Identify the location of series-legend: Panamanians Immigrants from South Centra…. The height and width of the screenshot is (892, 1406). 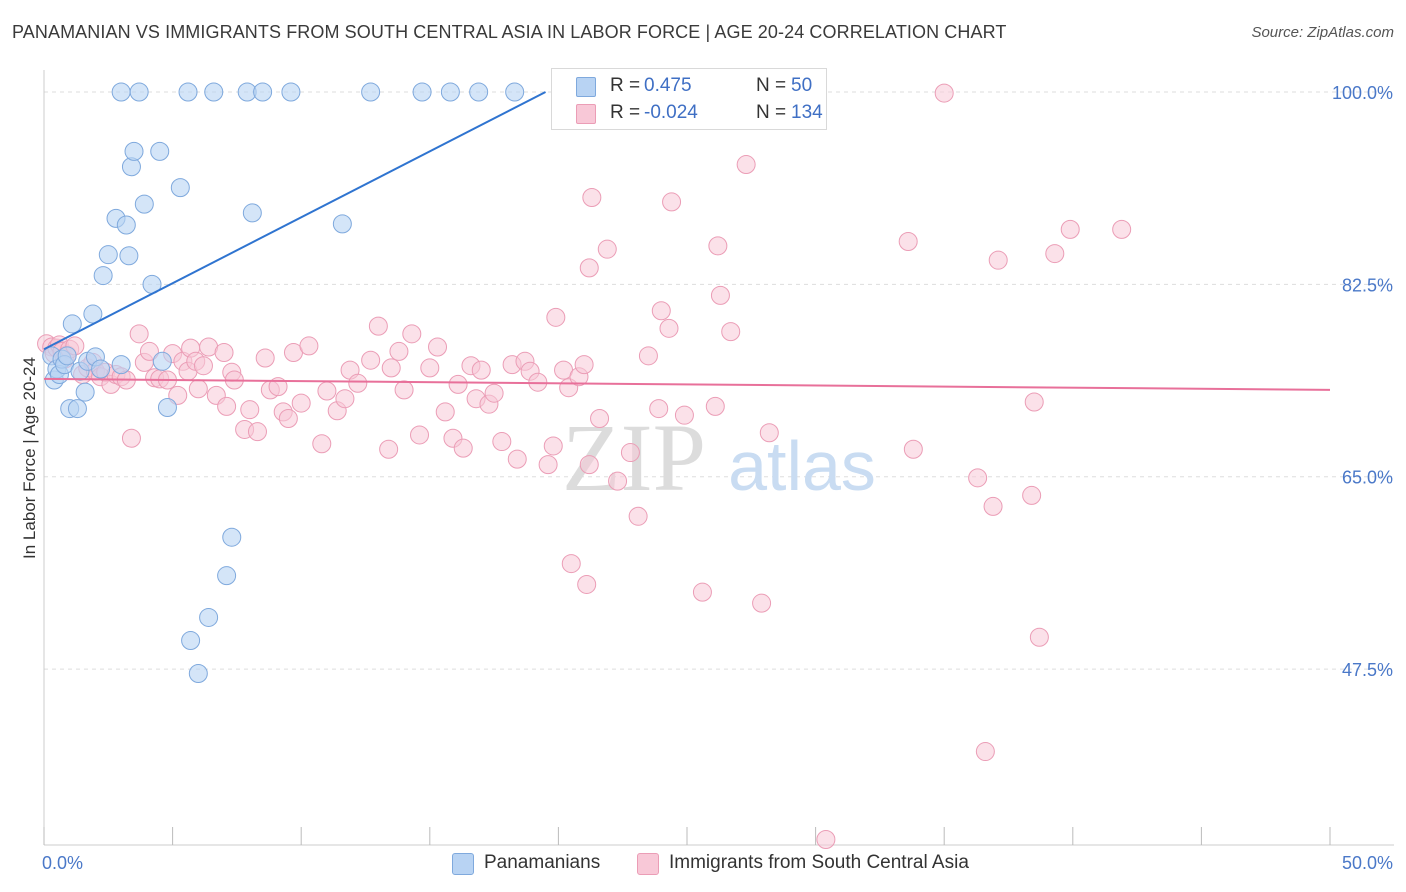
(703, 864).